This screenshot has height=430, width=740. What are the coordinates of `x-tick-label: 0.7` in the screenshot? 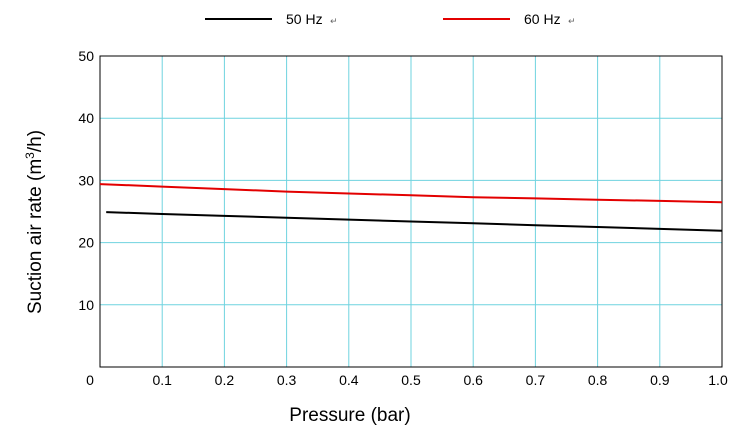 It's located at (536, 380).